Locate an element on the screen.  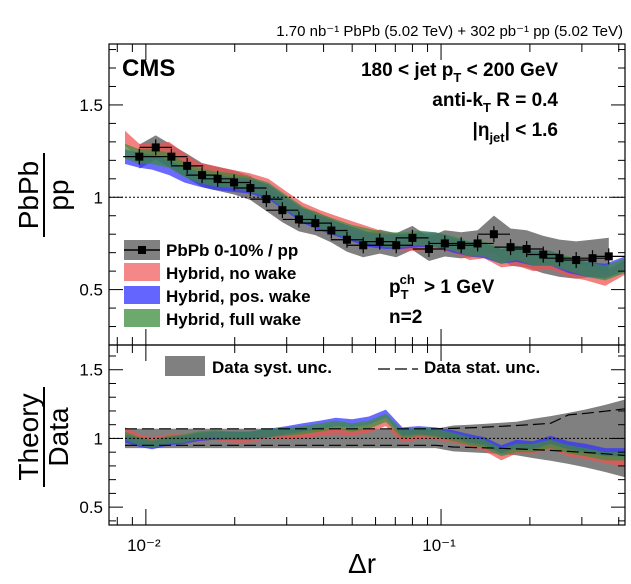
legend-swatch-full-wake is located at coordinates (142, 318).